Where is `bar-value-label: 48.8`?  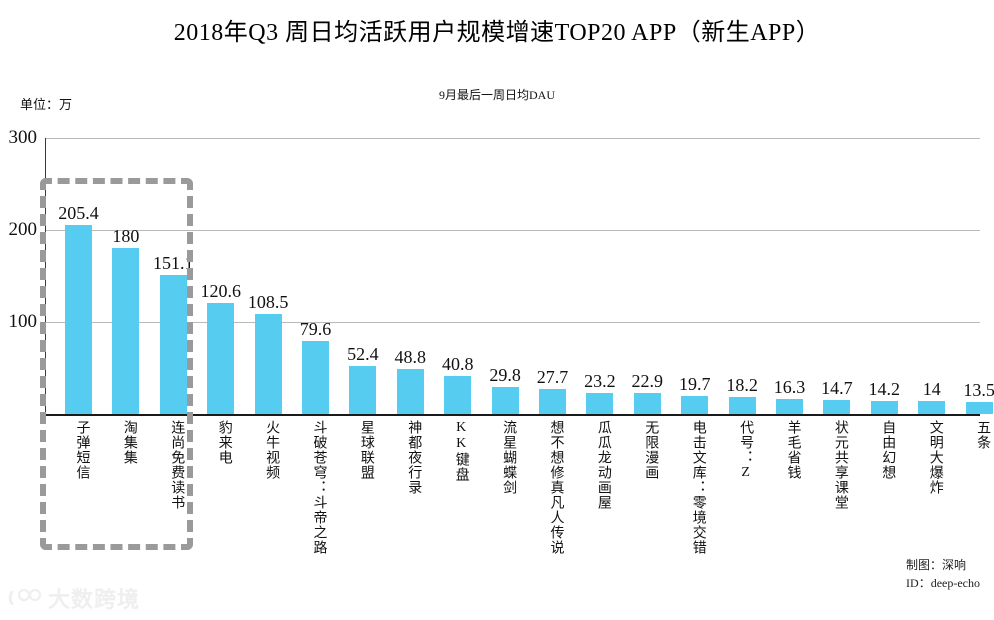
bar-value-label: 48.8 is located at coordinates (410, 357).